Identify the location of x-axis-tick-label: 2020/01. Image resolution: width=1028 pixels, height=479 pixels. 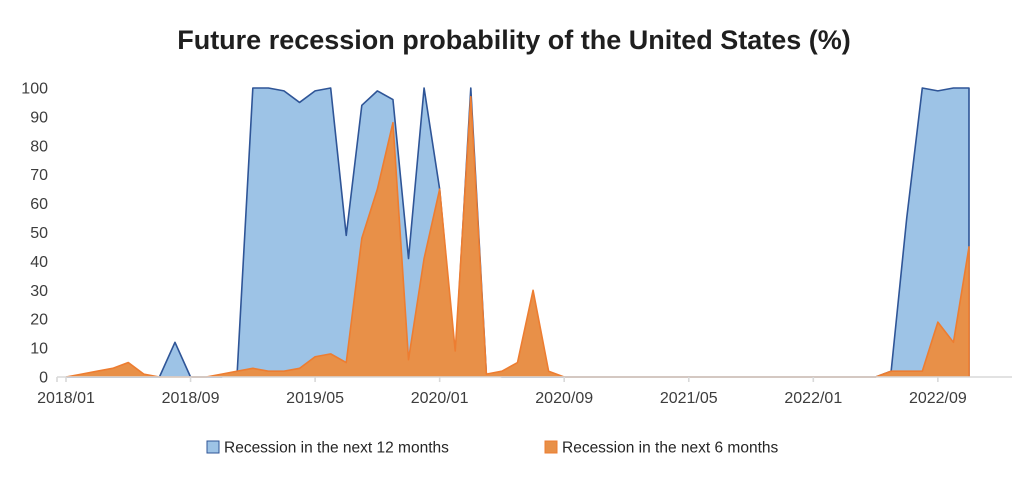
(440, 398).